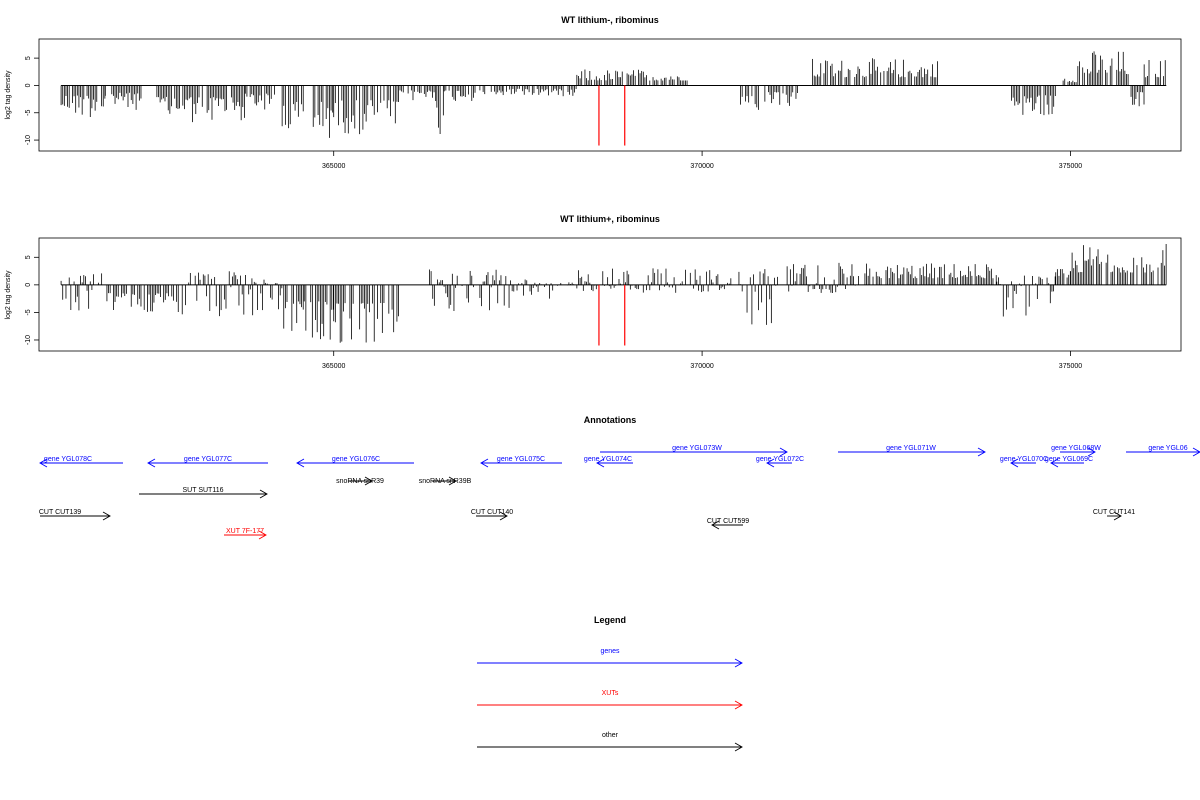 The image size is (1200, 800). I want to click on annotation-feature: snoRNA snR39B, so click(445, 481).